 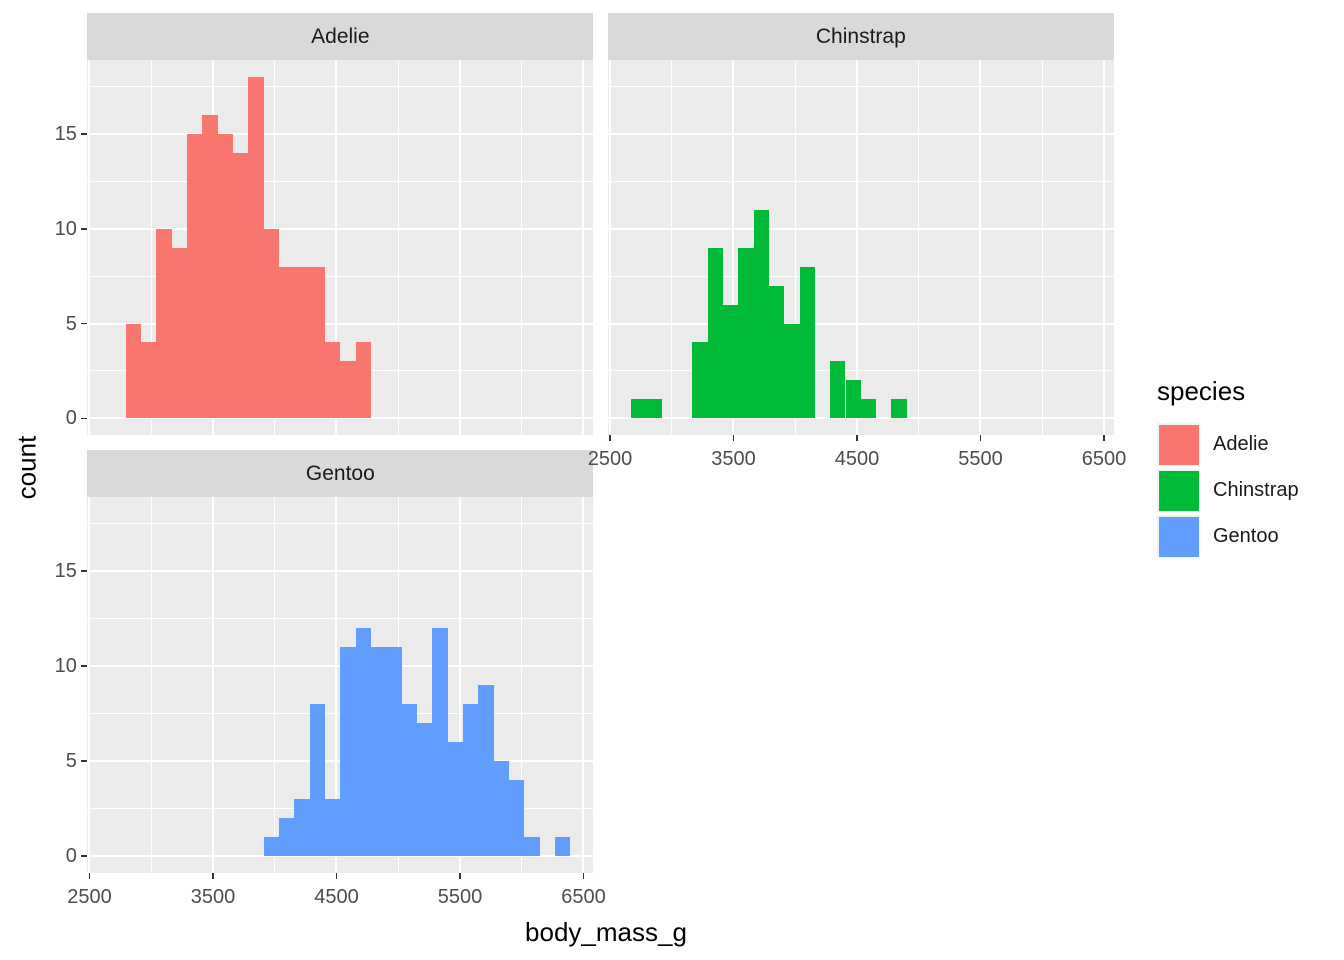 What do you see at coordinates (1178, 490) in the screenshot?
I see `chinstrap-color-swatch` at bounding box center [1178, 490].